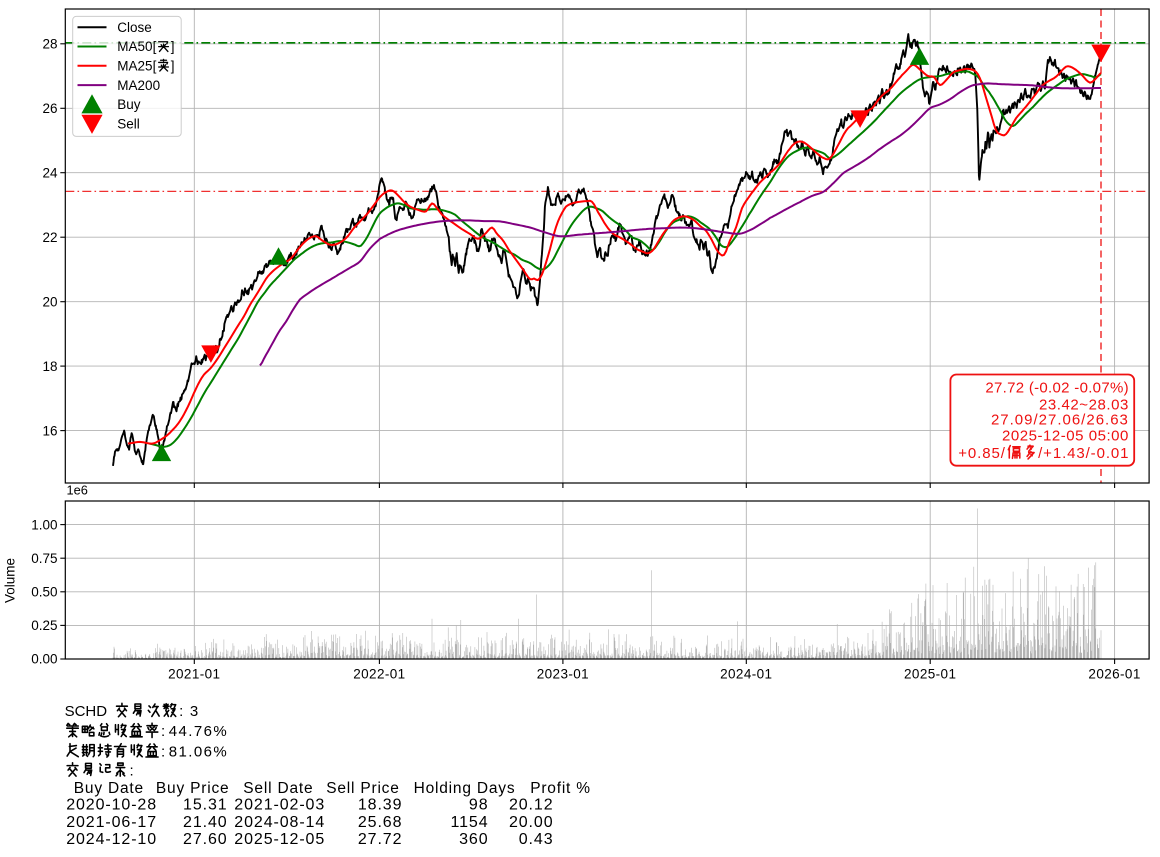  I want to click on svg-text: 22, so click(49, 237).